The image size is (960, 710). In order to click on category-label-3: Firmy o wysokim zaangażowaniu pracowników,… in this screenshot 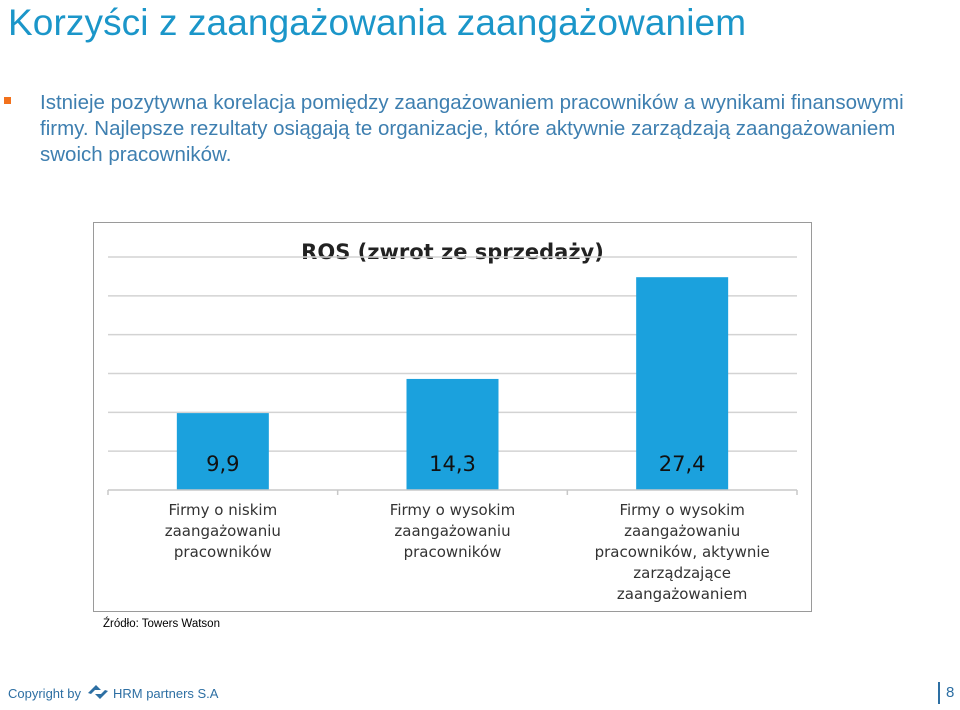, I will do `click(682, 552)`.